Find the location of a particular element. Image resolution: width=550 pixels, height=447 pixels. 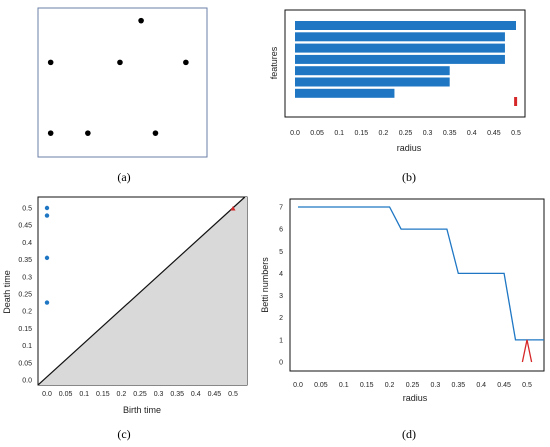

d-xtick-0: 0.0 is located at coordinates (298, 385).